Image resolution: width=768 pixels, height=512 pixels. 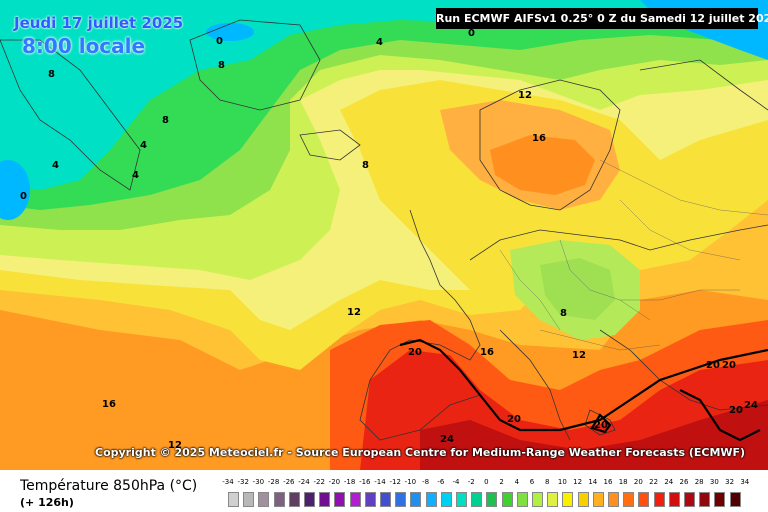 What do you see at coordinates (562, 482) in the screenshot?
I see `scale-tick-label: 10` at bounding box center [562, 482].